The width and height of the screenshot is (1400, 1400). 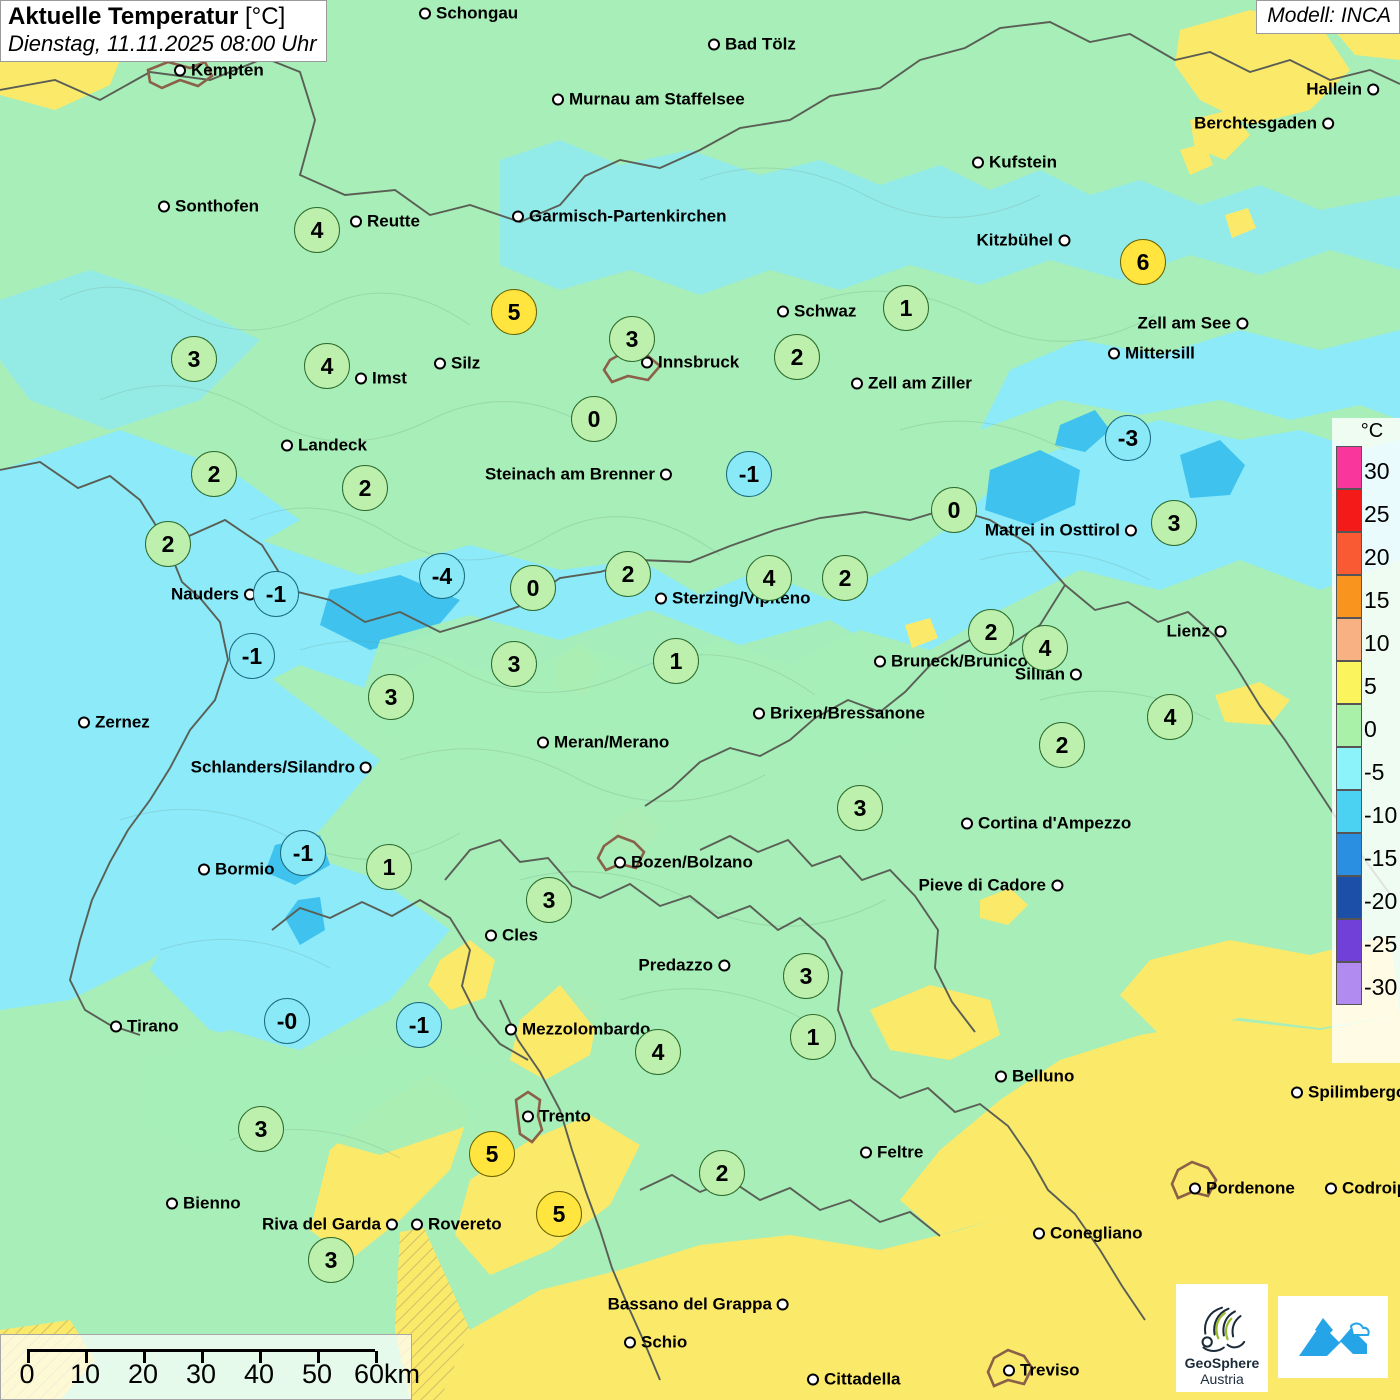 What do you see at coordinates (1372, 431) in the screenshot?
I see `colorbar-unit-label: °C` at bounding box center [1372, 431].